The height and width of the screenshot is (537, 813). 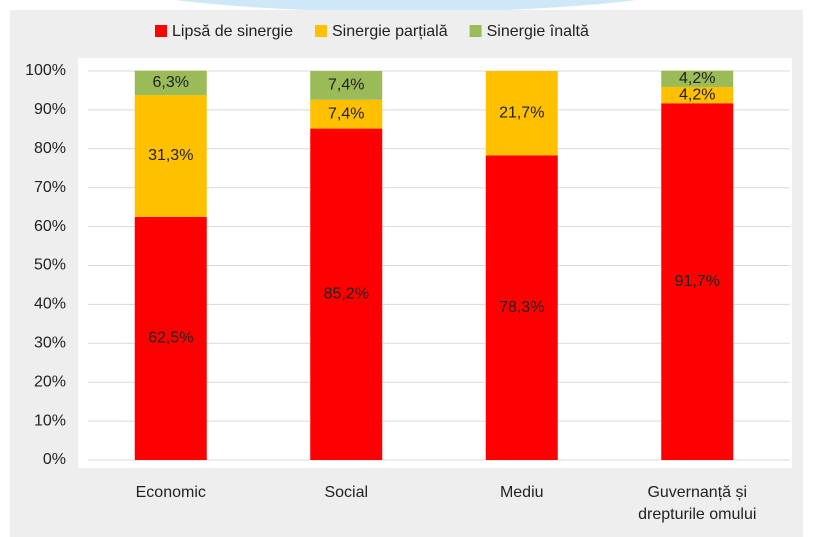 I want to click on y-tick-label: 50%, so click(x=50, y=265).